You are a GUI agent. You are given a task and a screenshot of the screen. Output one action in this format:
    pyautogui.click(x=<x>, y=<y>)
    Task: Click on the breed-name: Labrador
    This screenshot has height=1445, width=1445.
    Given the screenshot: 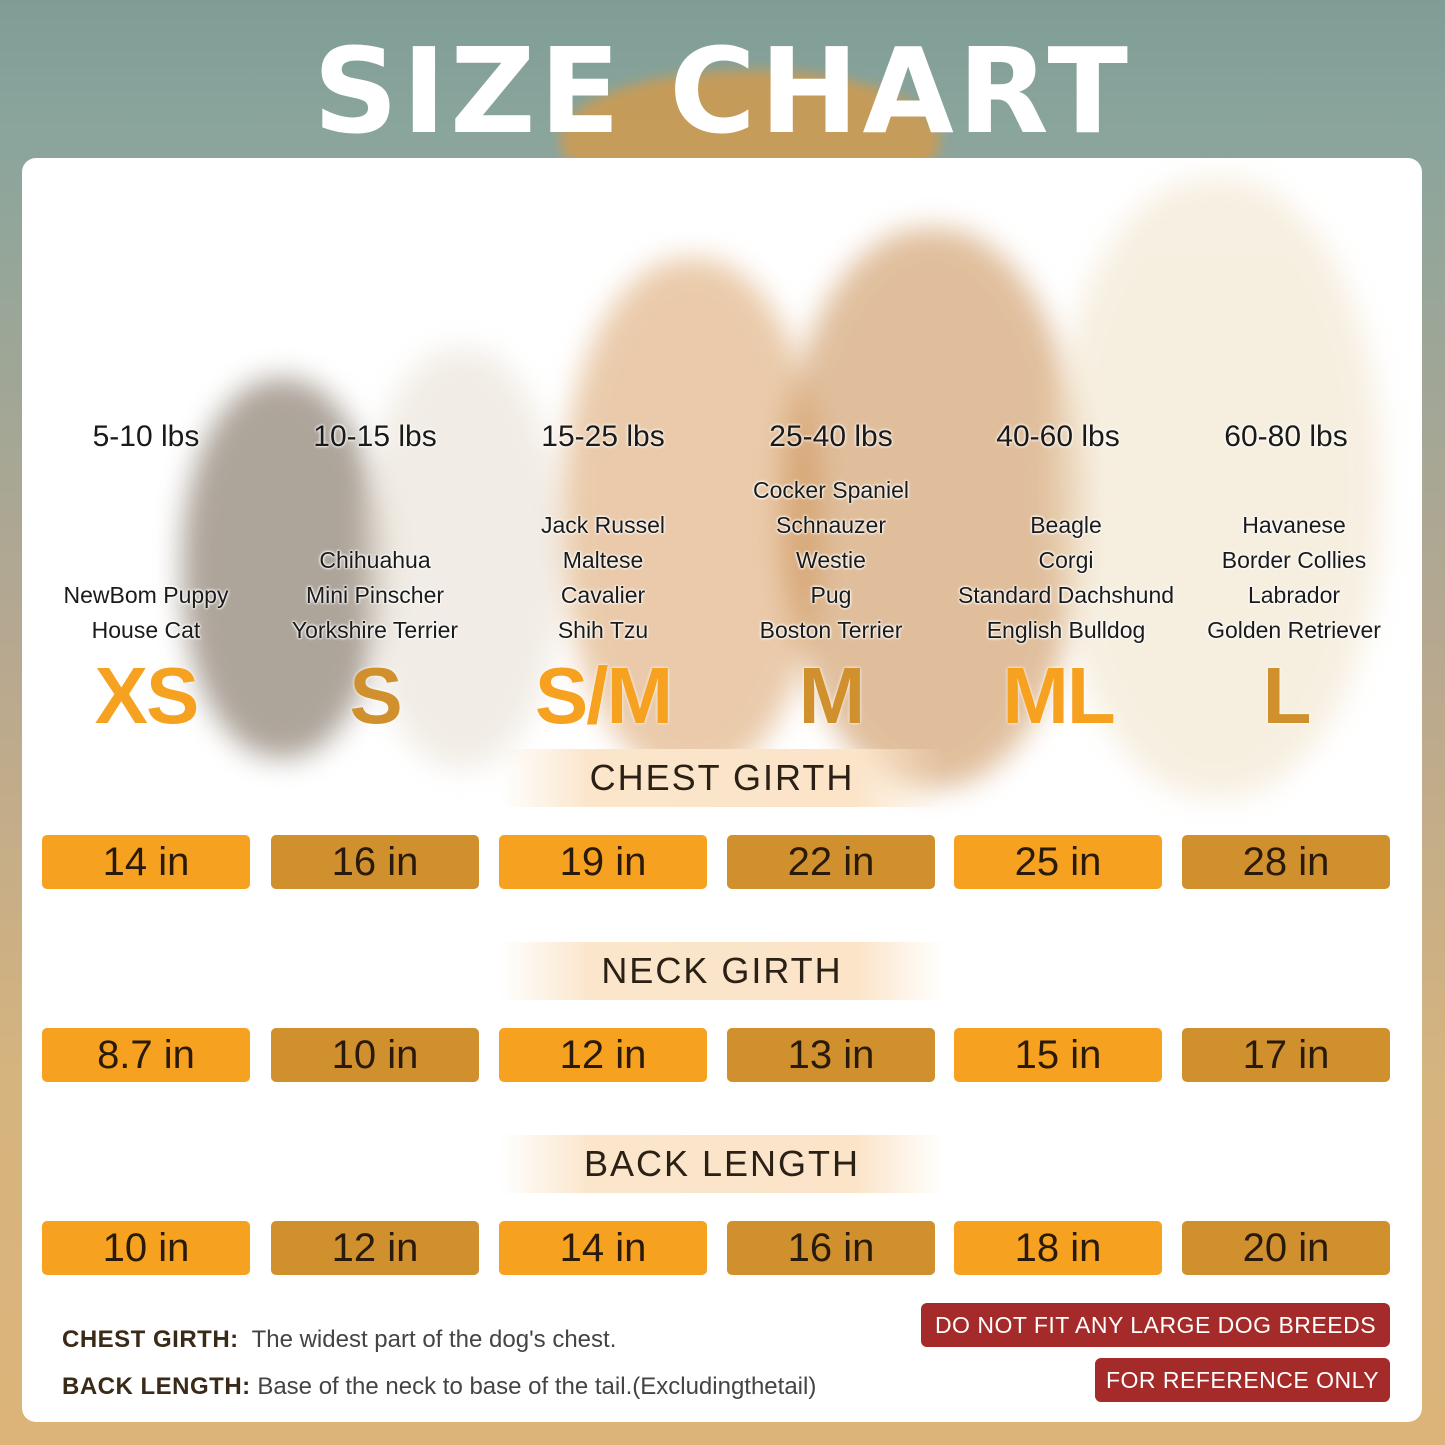 What is the action you would take?
    pyautogui.click(x=1294, y=595)
    